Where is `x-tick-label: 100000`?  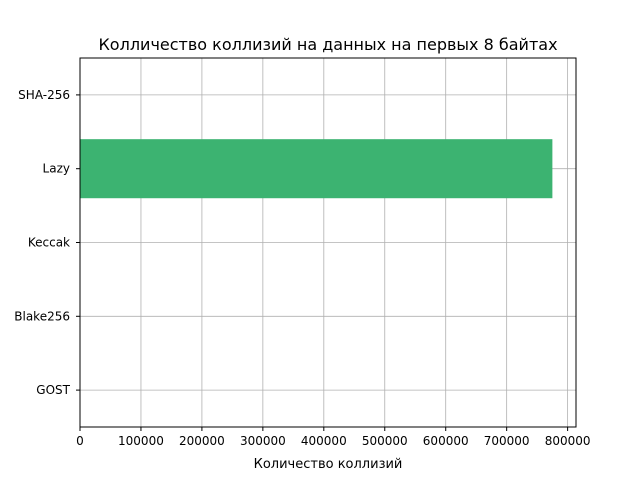
x-tick-label: 100000 is located at coordinates (141, 441).